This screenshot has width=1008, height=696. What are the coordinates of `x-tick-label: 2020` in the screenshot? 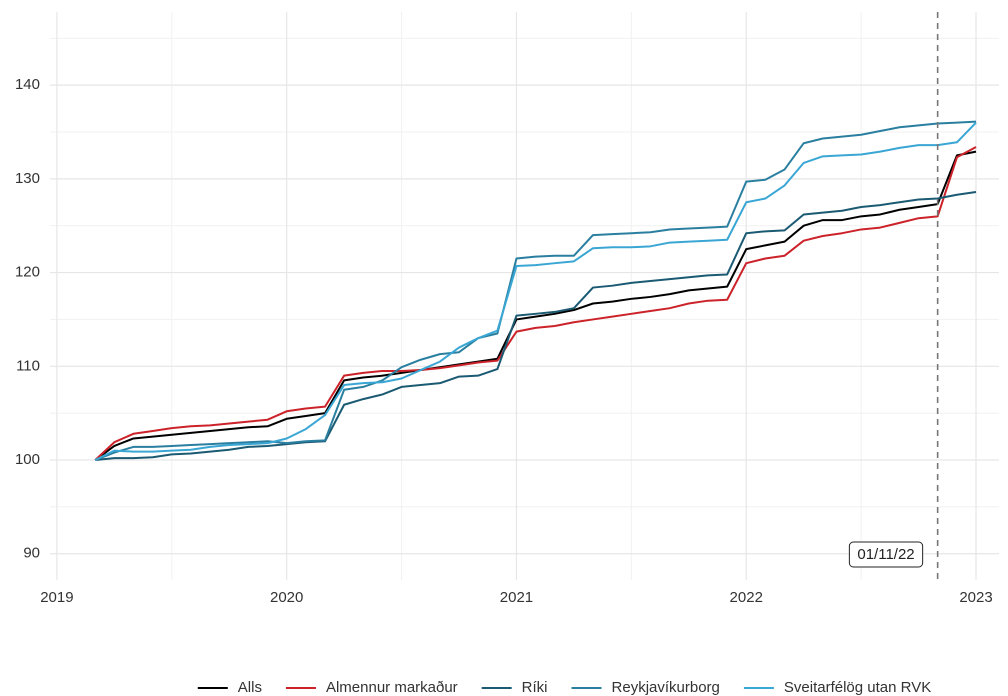 It's located at (286, 597).